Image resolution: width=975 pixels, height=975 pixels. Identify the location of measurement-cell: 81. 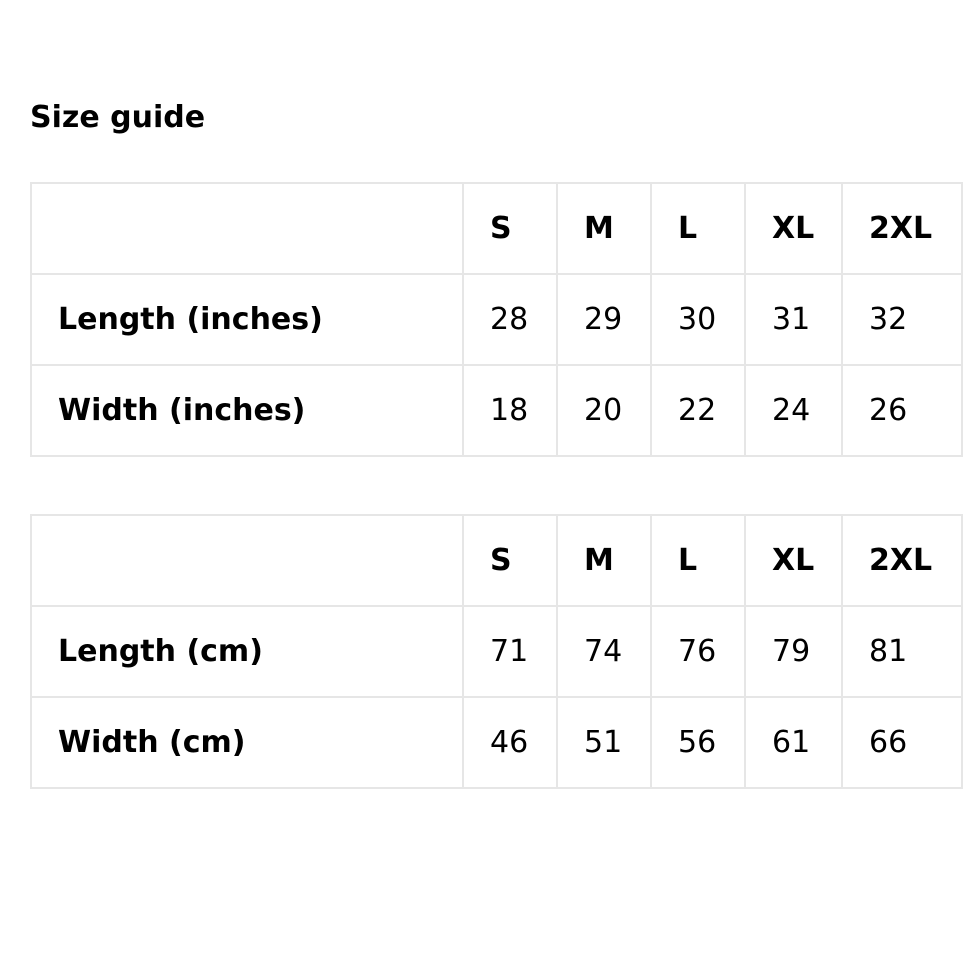
(902, 651).